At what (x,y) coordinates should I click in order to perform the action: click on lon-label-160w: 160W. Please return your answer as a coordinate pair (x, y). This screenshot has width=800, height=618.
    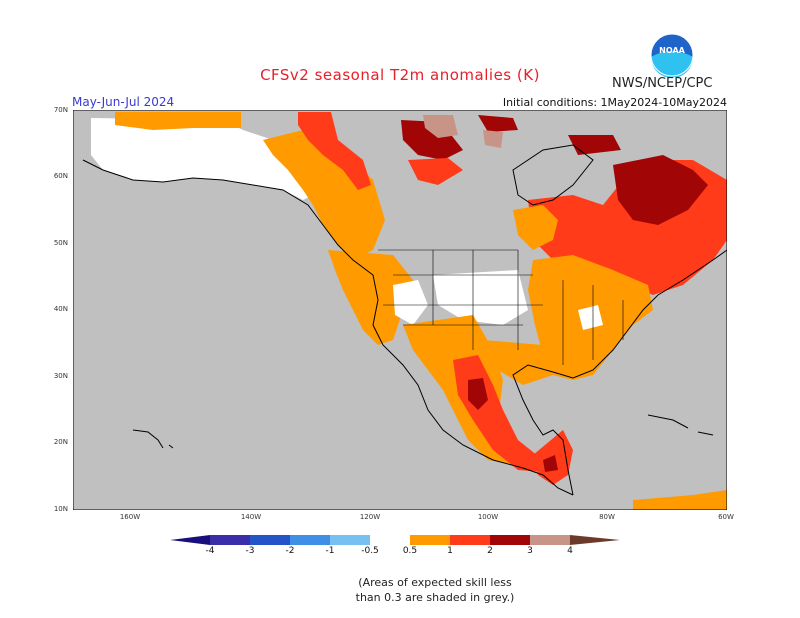
    Looking at the image, I should click on (130, 517).